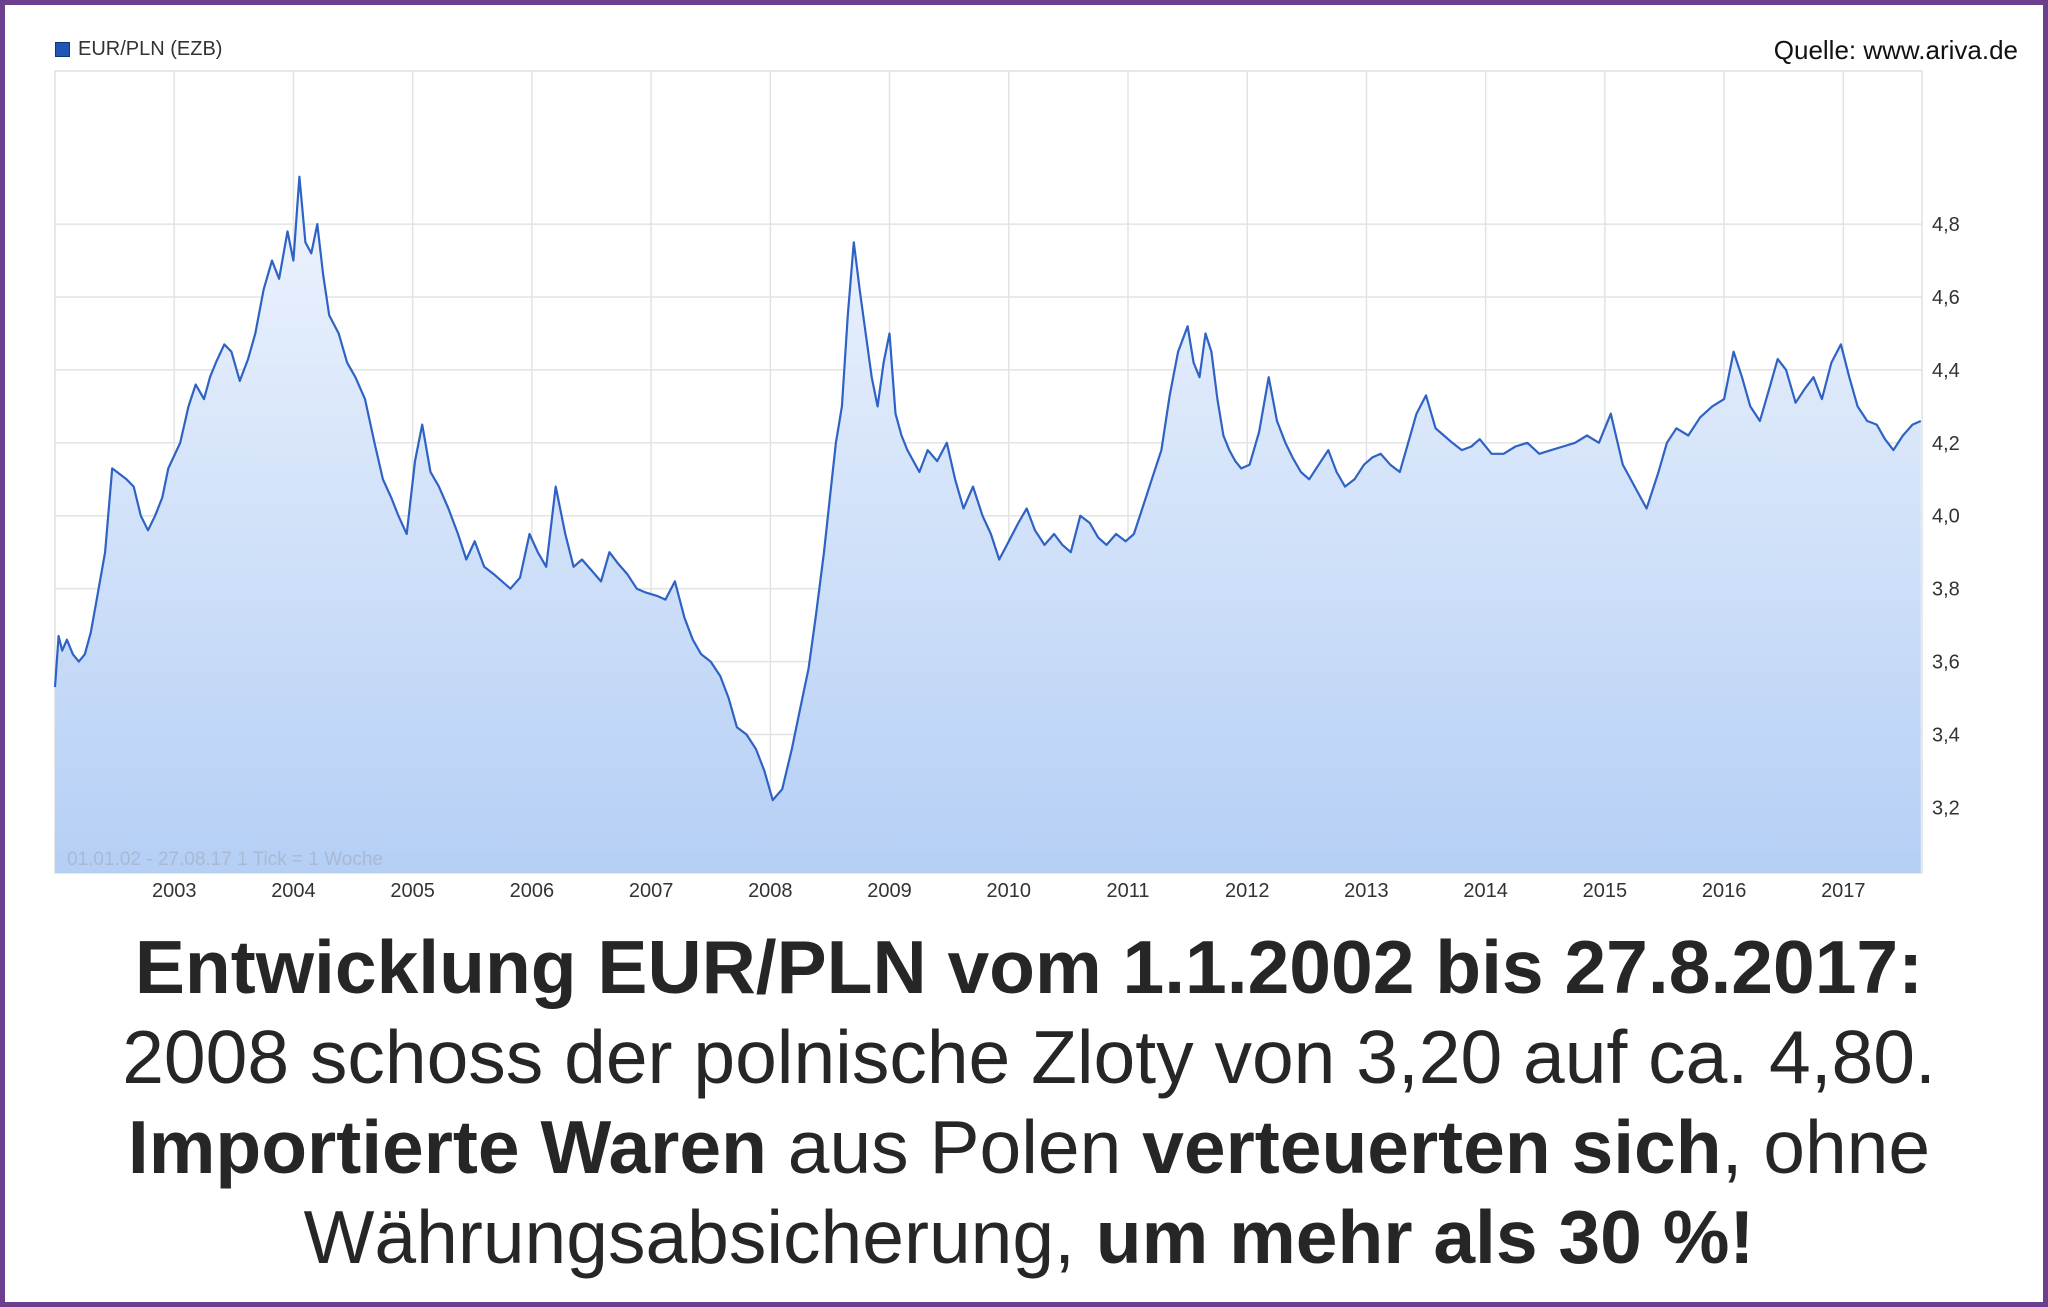 The height and width of the screenshot is (1307, 2048). I want to click on y-tick-label: 3,4, so click(1946, 735).